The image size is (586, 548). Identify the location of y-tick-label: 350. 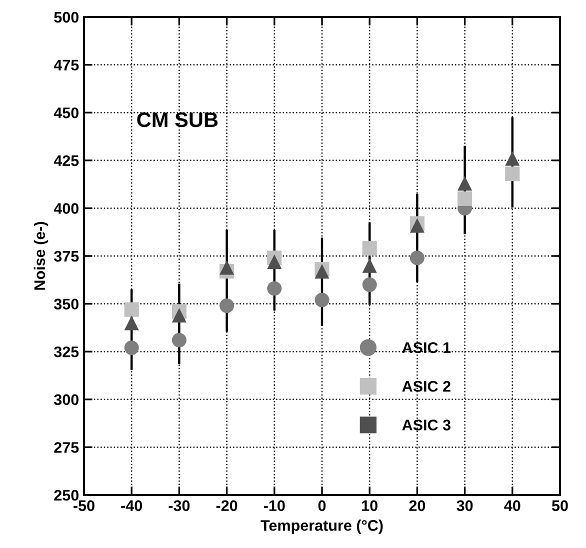
(66, 304).